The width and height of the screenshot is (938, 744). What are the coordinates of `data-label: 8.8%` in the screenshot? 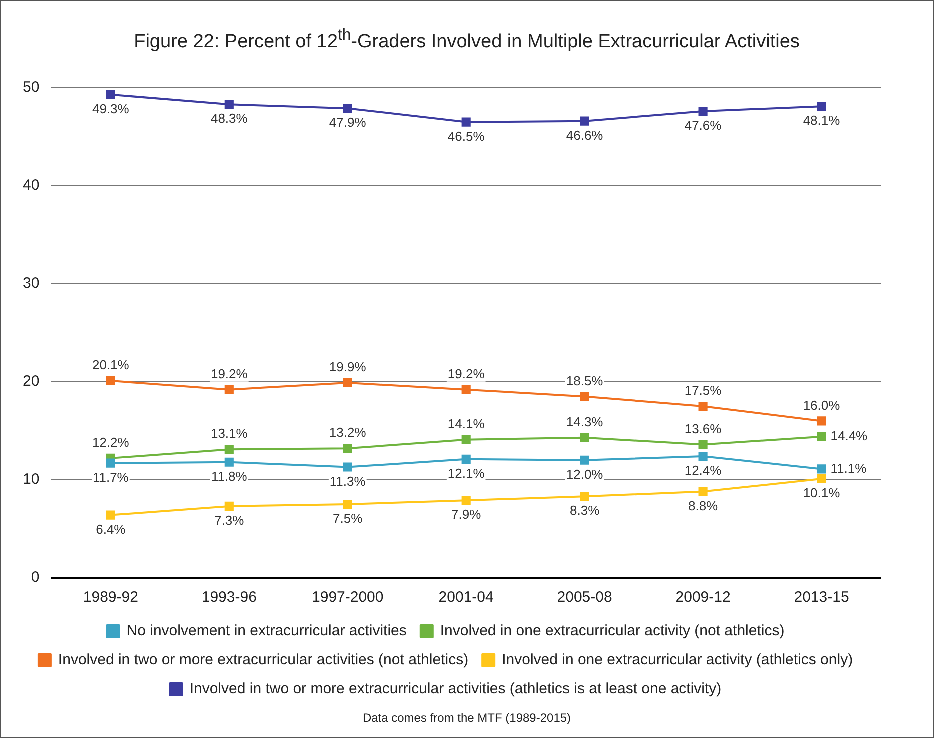 It's located at (703, 506).